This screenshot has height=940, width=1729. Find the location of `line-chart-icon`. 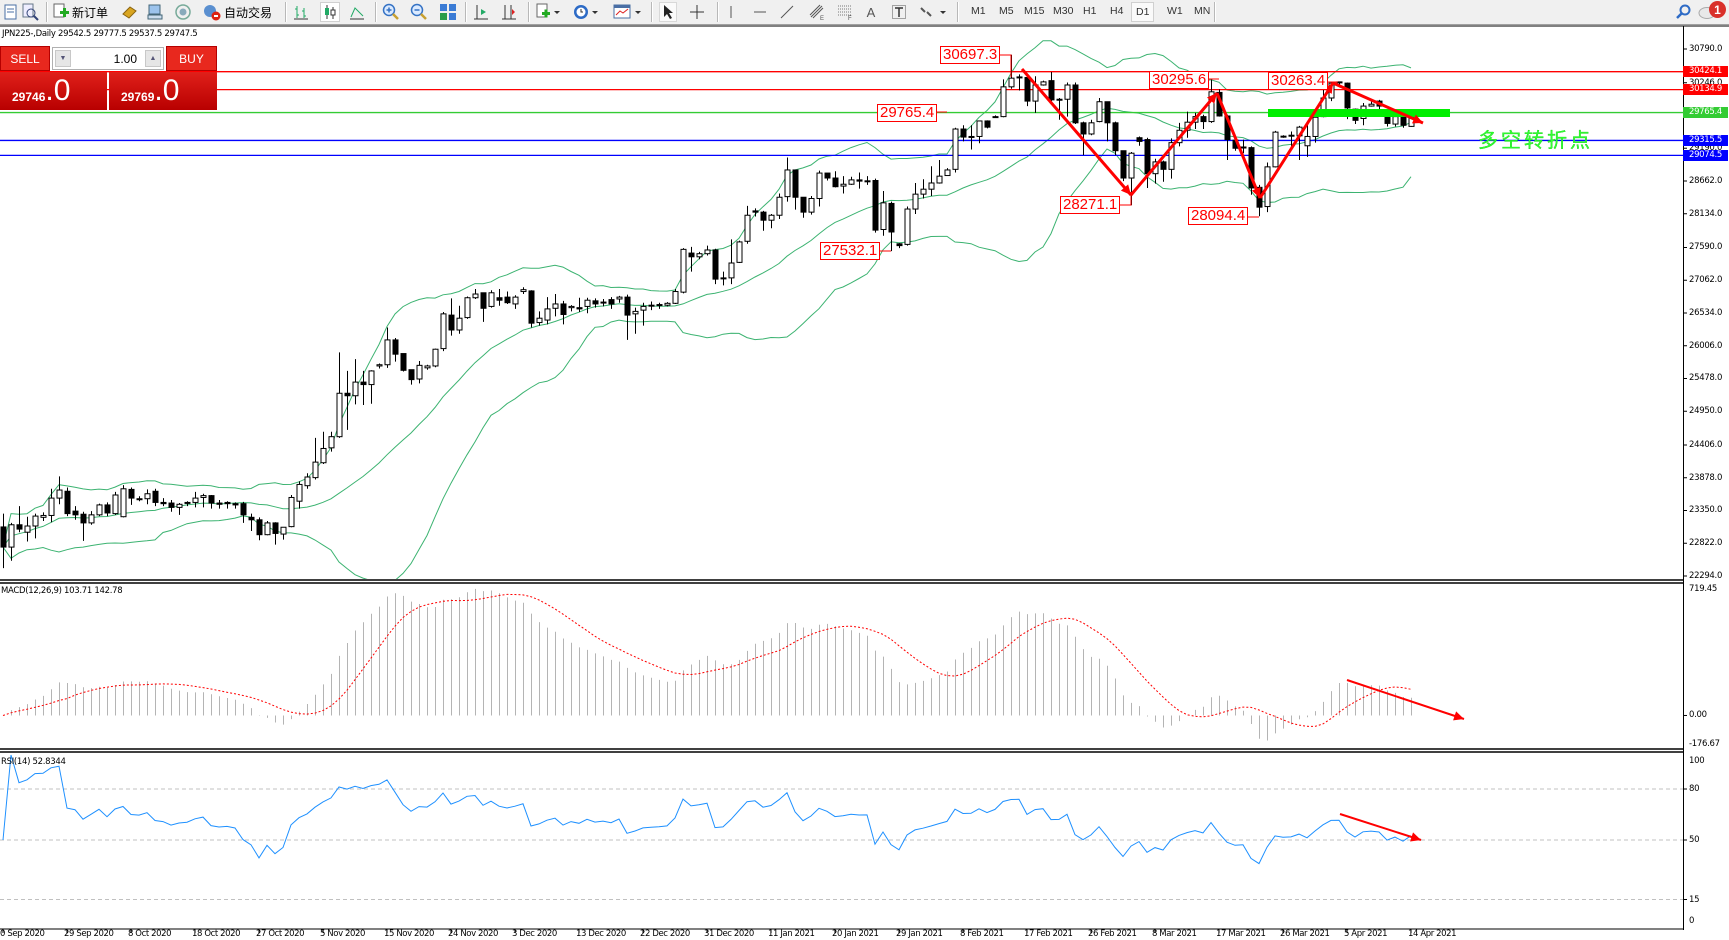

line-chart-icon is located at coordinates (357, 12).